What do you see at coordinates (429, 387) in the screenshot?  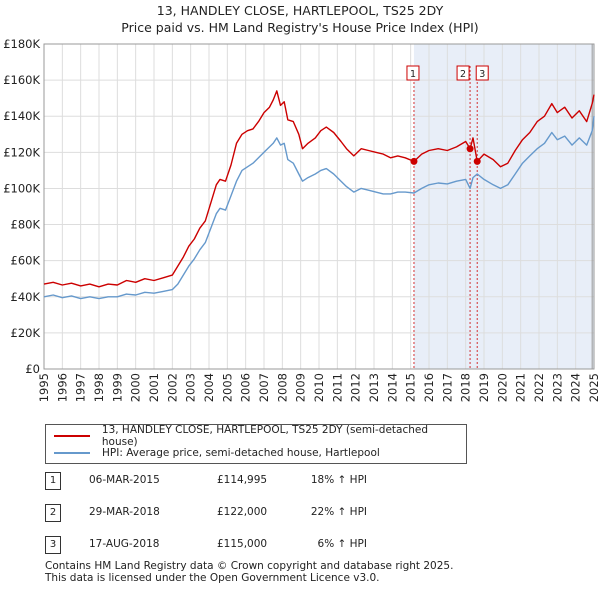 I see `x-tick-label: 2016` at bounding box center [429, 387].